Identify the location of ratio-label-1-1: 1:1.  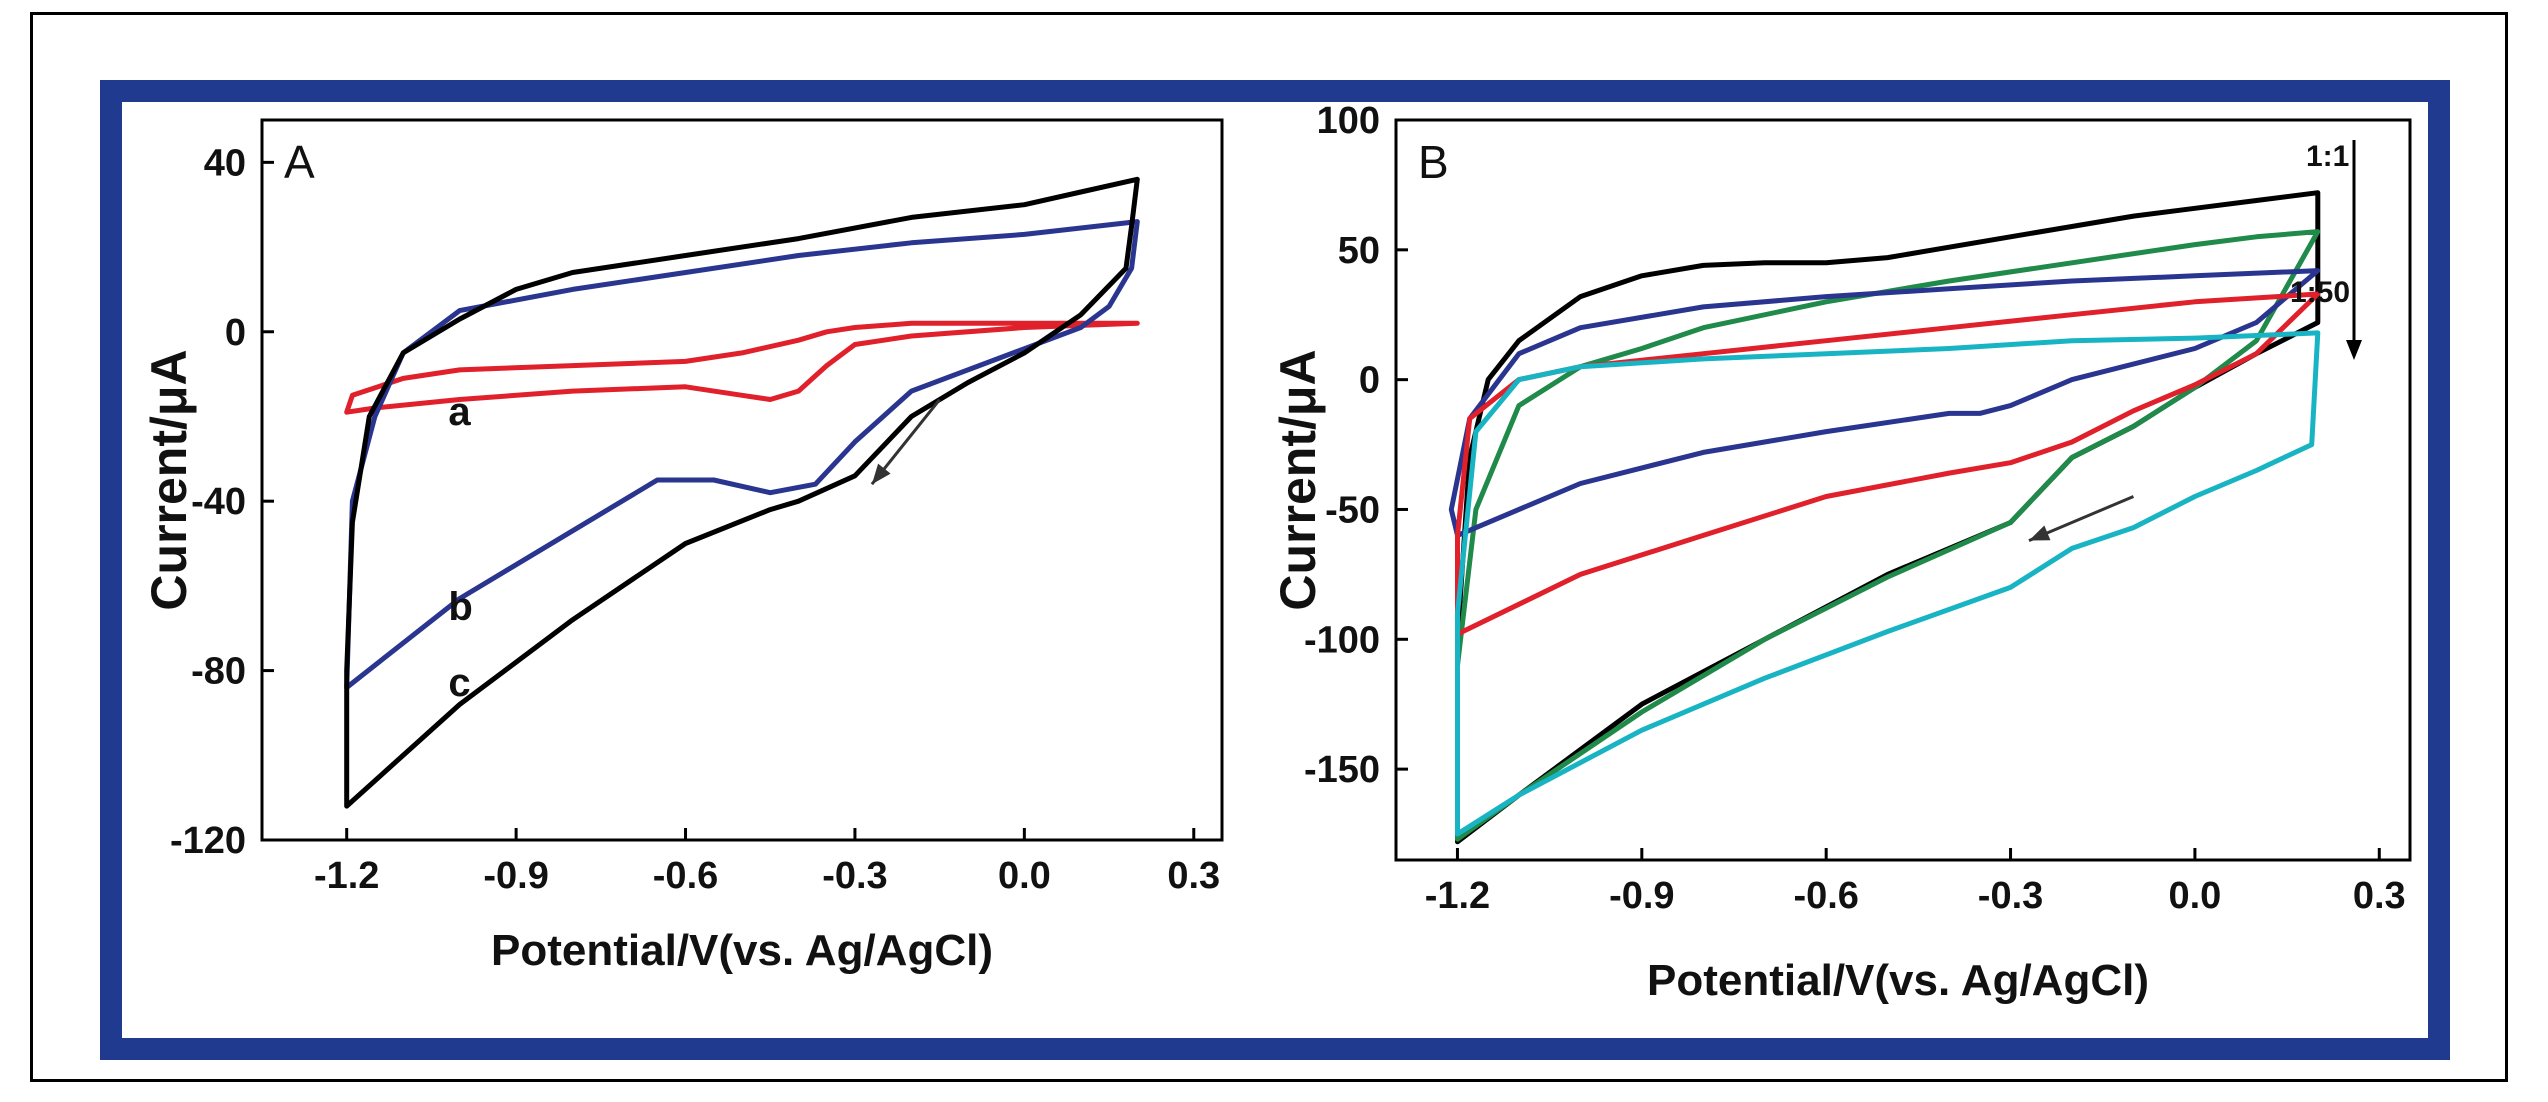
(2327, 156).